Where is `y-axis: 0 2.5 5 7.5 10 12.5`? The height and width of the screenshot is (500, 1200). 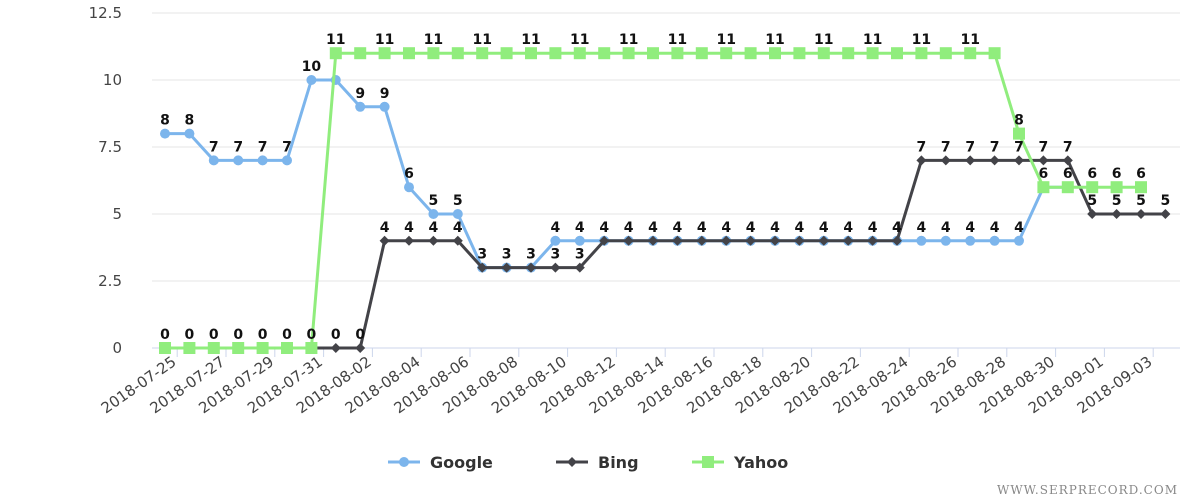
y-axis: 0 2.5 5 7.5 10 12.5 is located at coordinates (105, 180).